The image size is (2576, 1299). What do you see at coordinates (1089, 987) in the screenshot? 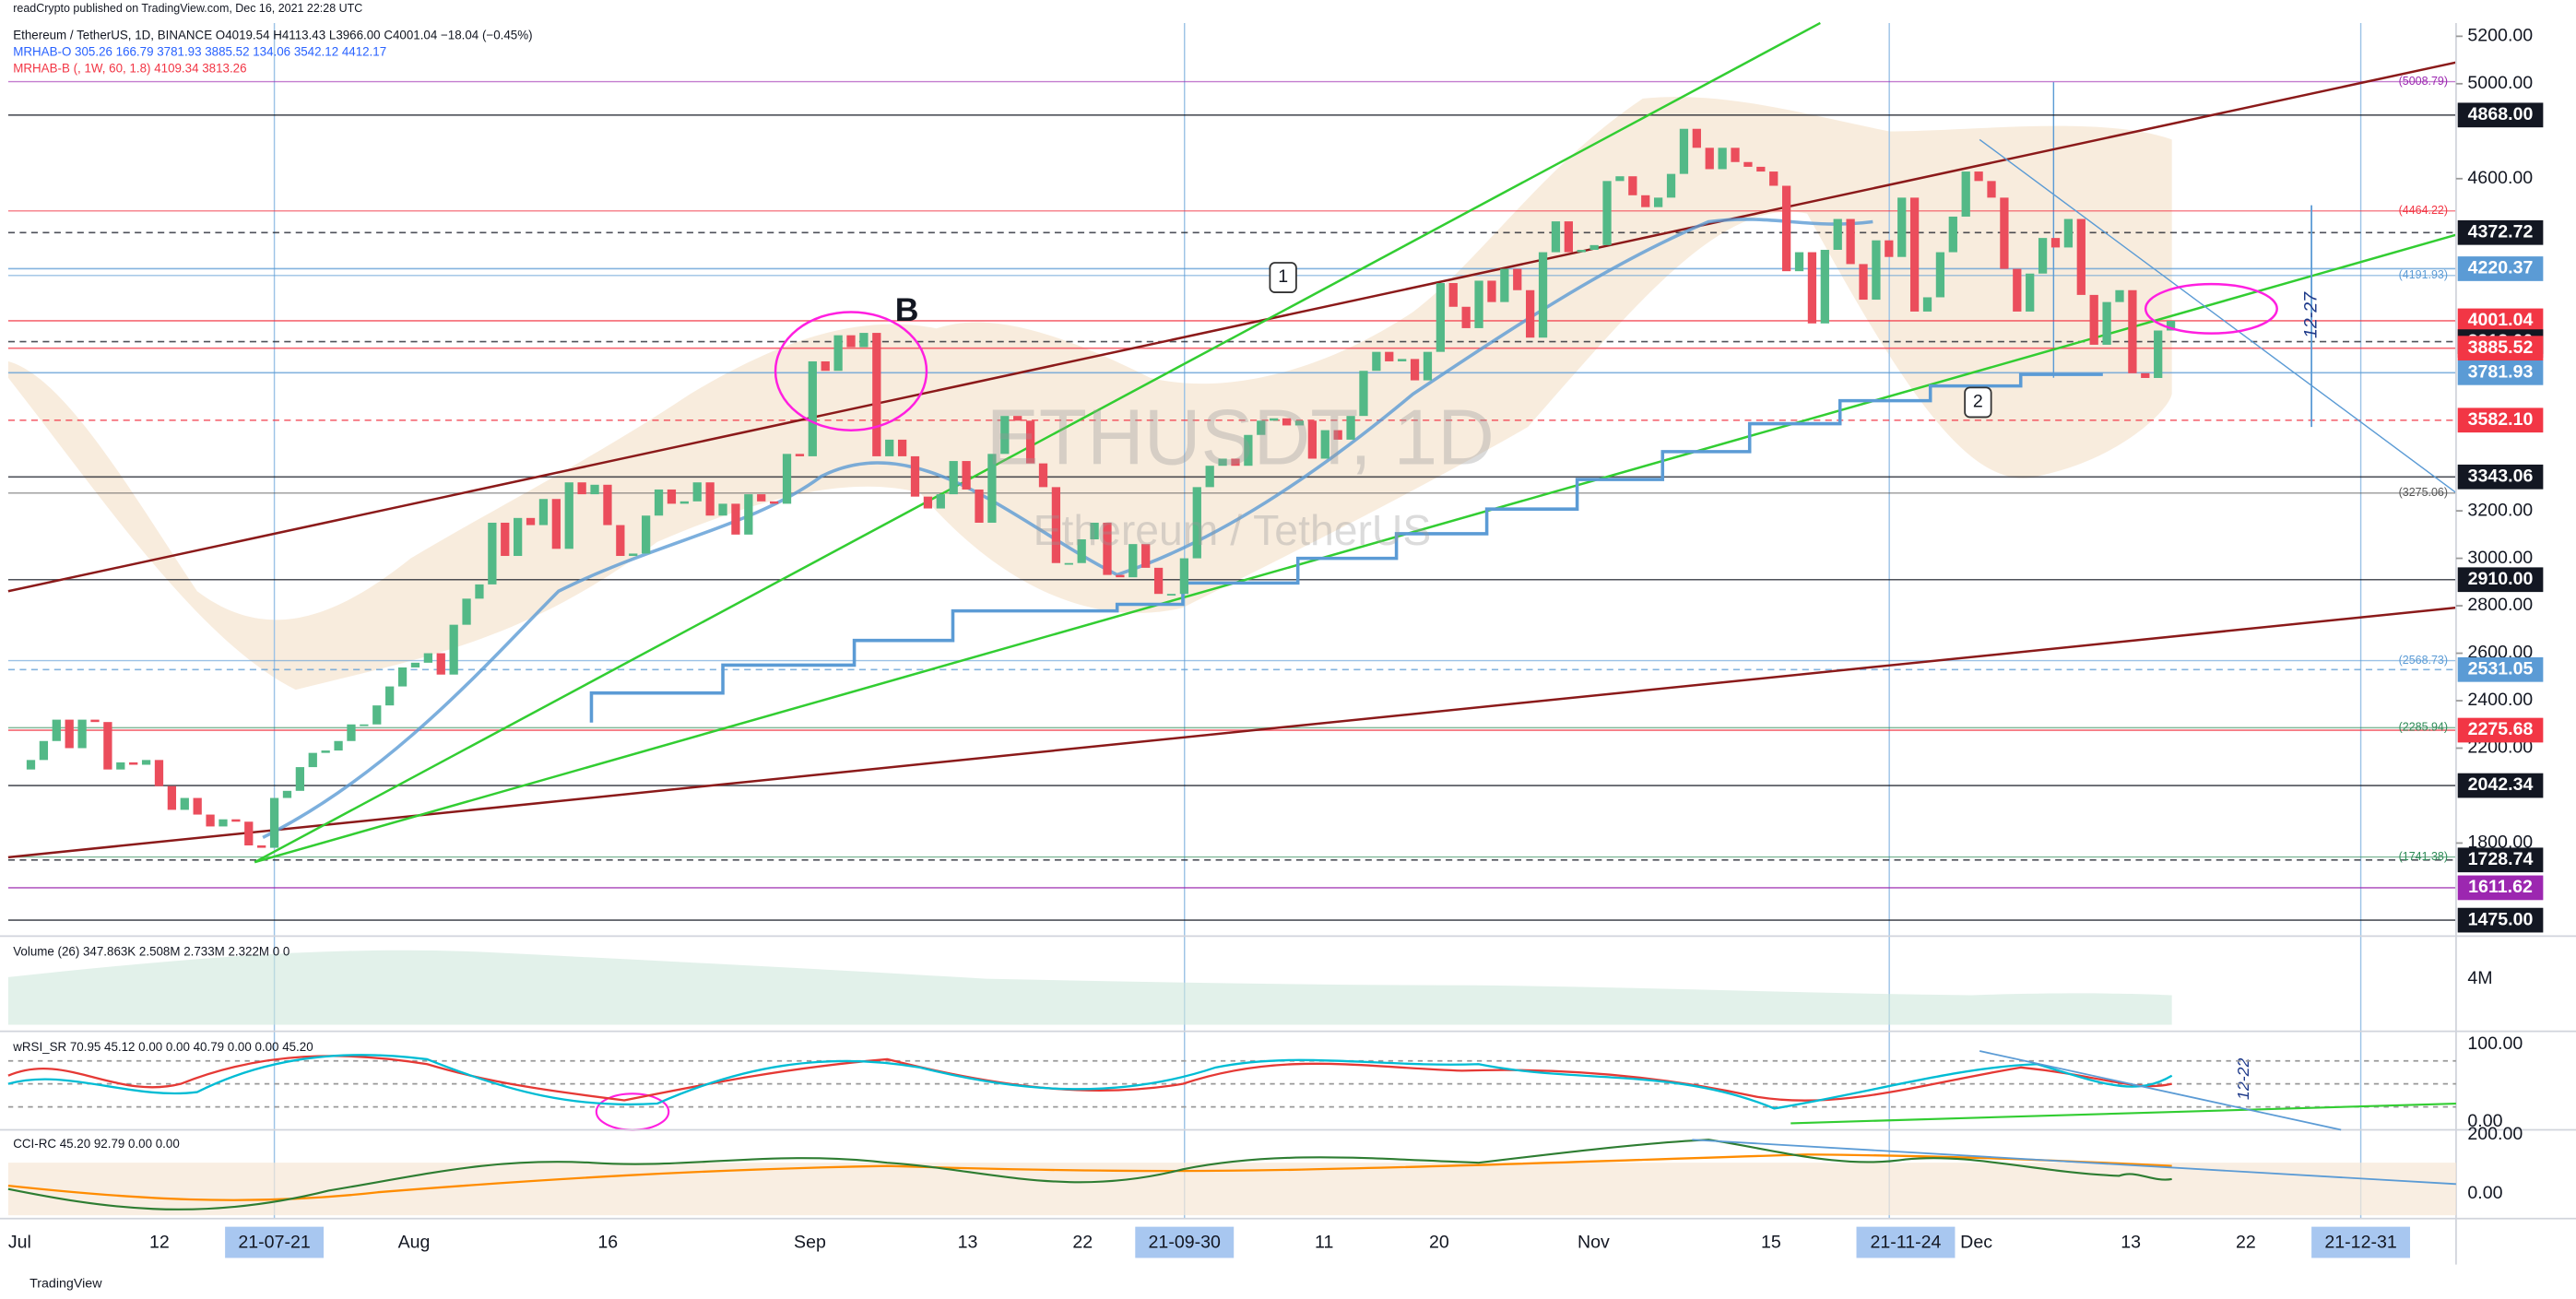
I see `volume-area` at bounding box center [1089, 987].